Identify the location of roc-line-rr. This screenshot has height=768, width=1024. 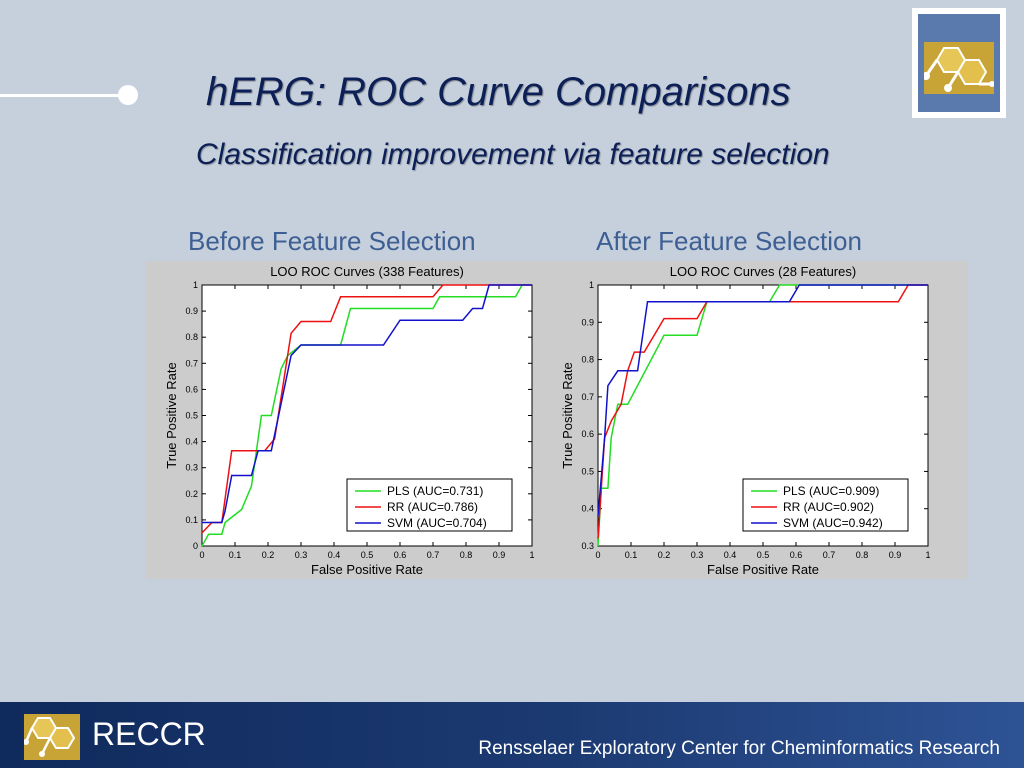
(762, 411).